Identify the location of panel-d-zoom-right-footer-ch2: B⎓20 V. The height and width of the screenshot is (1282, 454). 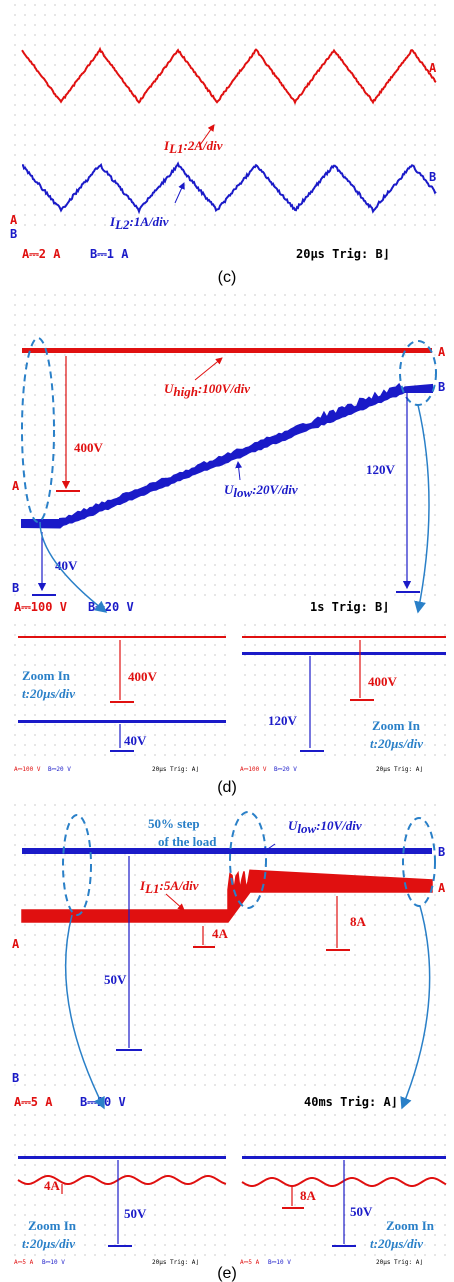
(285, 769).